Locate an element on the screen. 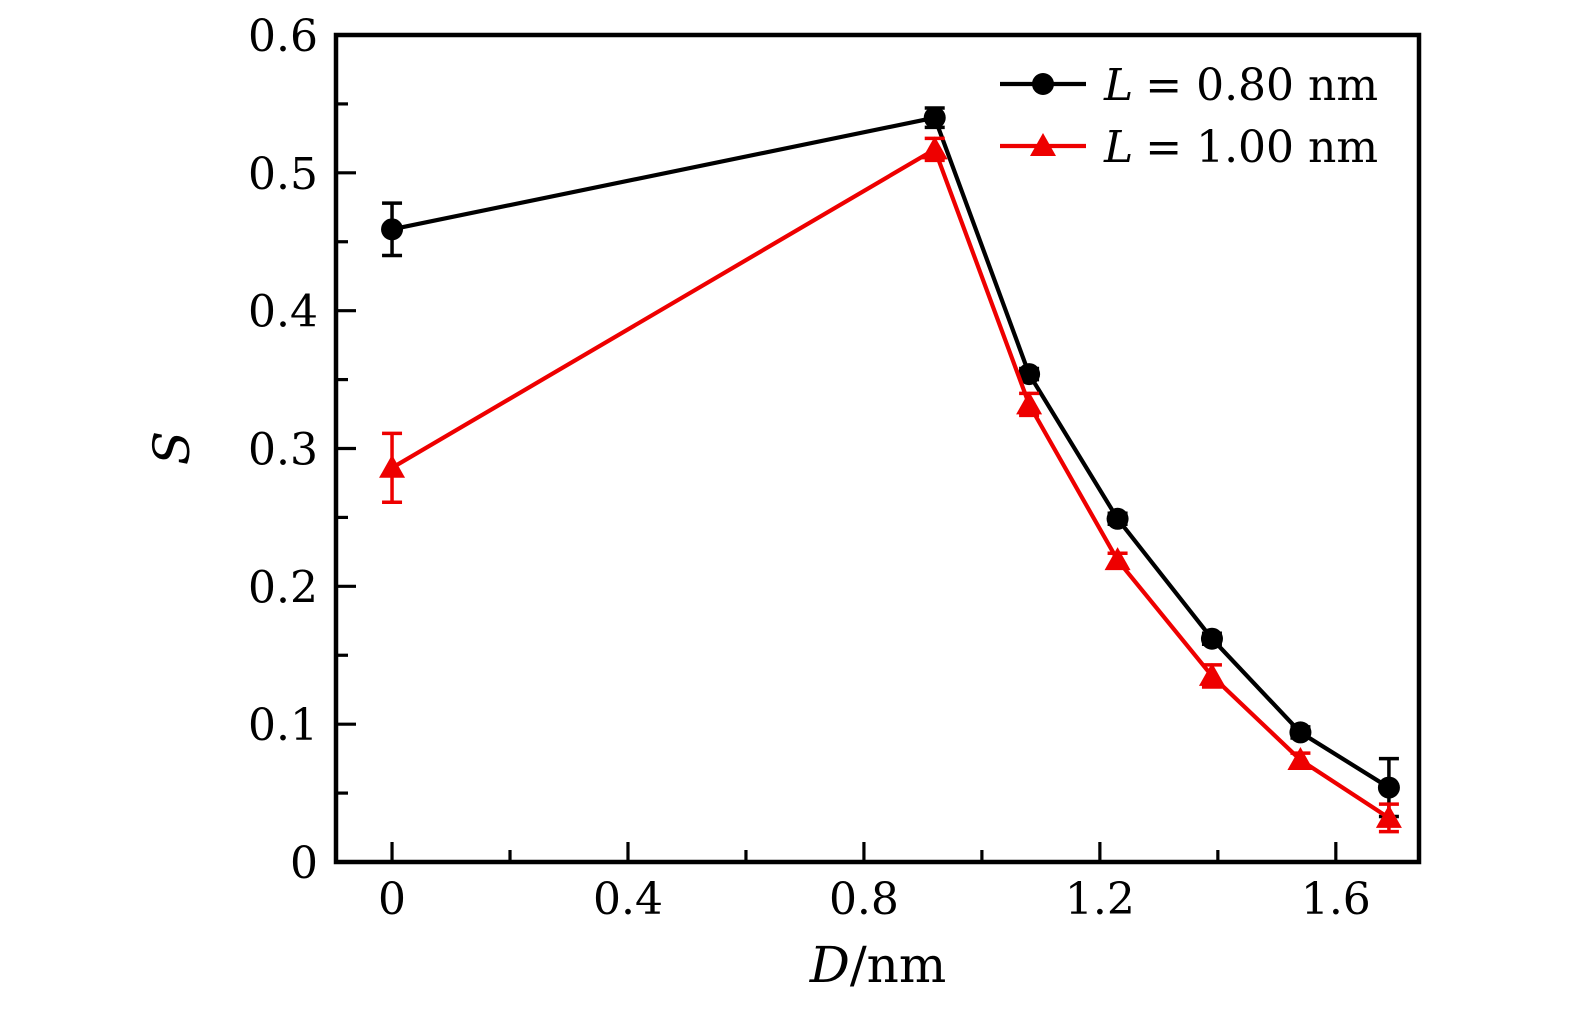 Image resolution: width=1575 pixels, height=1014 pixels. legend-item-1: L = 1.00 nm is located at coordinates (1189, 147).